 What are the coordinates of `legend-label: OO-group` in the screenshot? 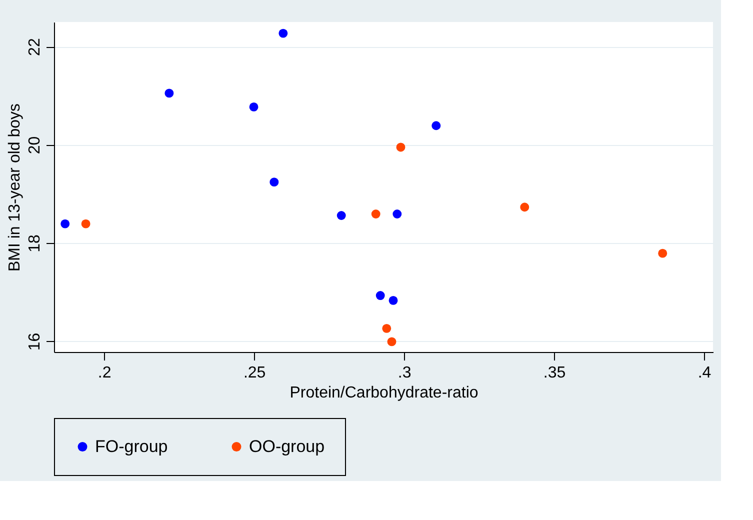 It's located at (287, 446).